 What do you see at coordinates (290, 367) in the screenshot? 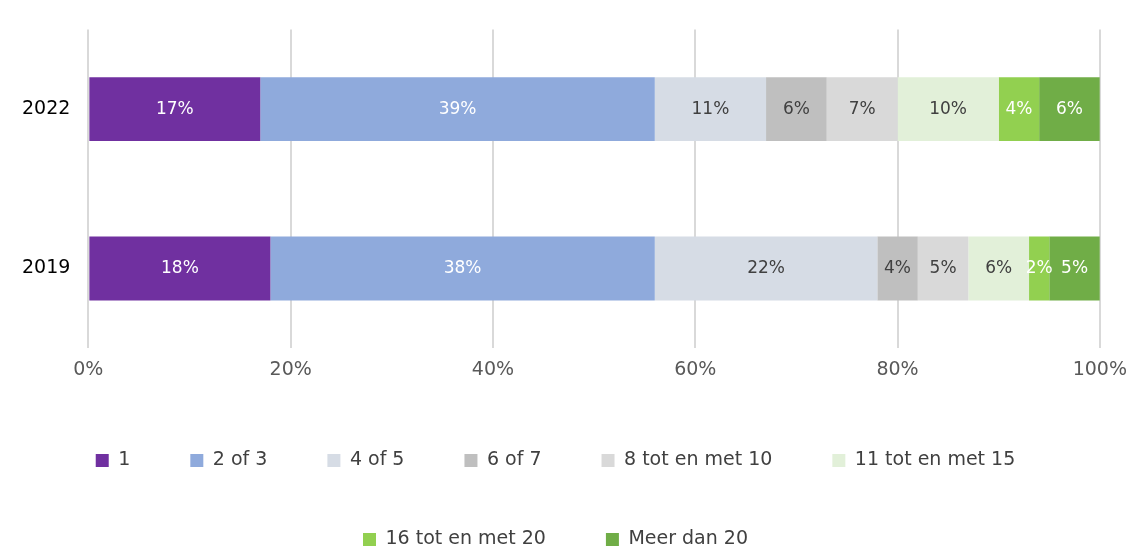
I see `x-tick-label: 20%` at bounding box center [290, 367].